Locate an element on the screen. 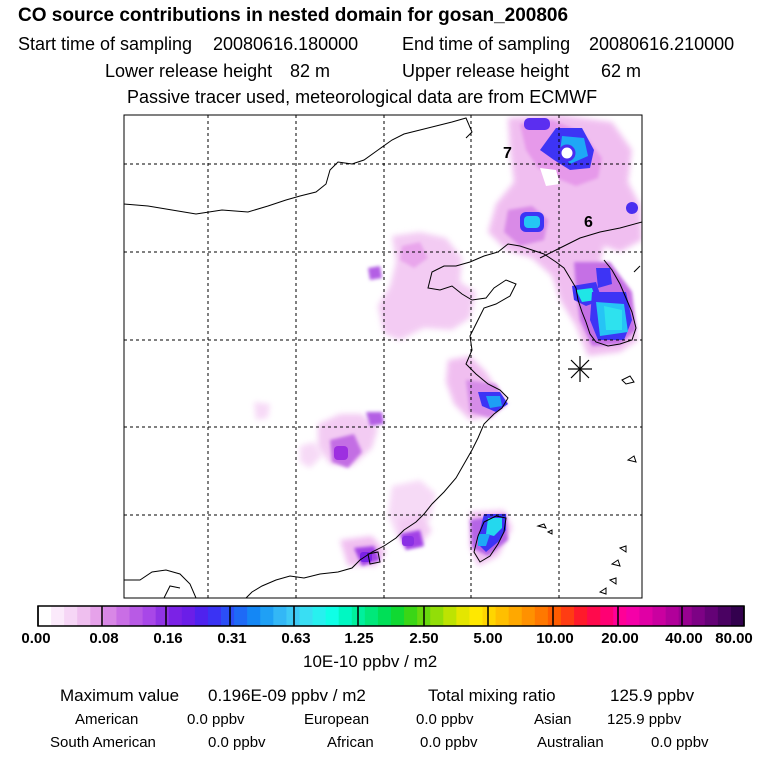 The height and width of the screenshot is (768, 768). start-time-value: 20080616.180000 is located at coordinates (286, 44).